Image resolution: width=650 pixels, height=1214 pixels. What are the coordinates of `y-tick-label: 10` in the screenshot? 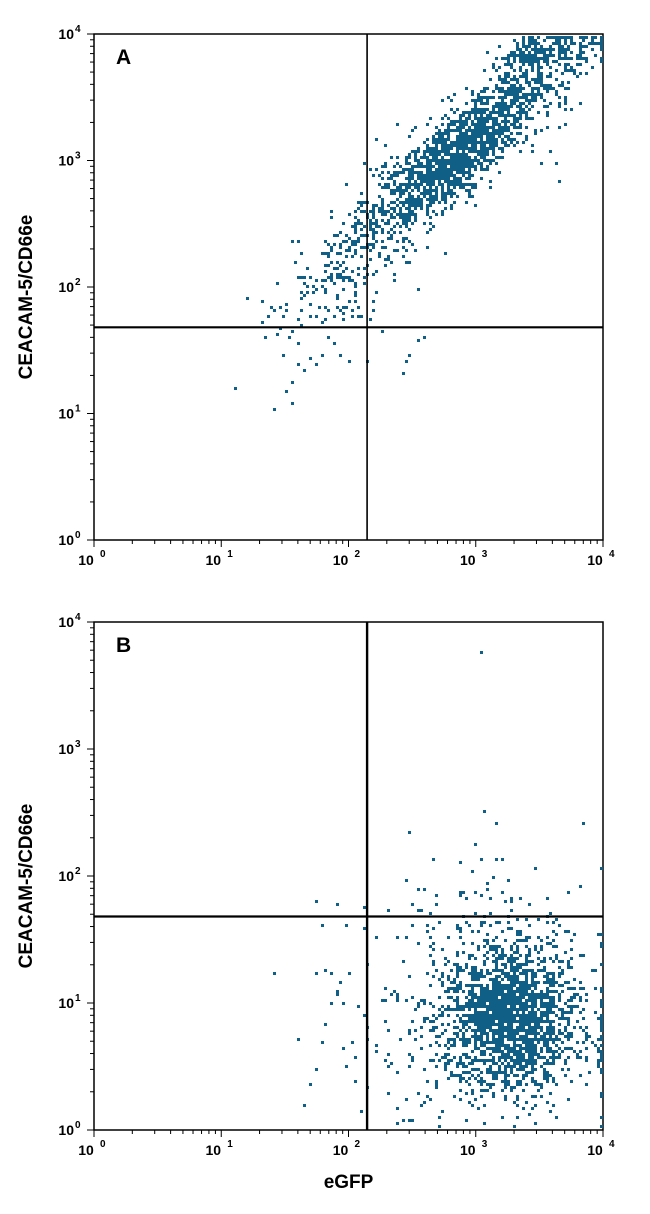 It's located at (66, 287).